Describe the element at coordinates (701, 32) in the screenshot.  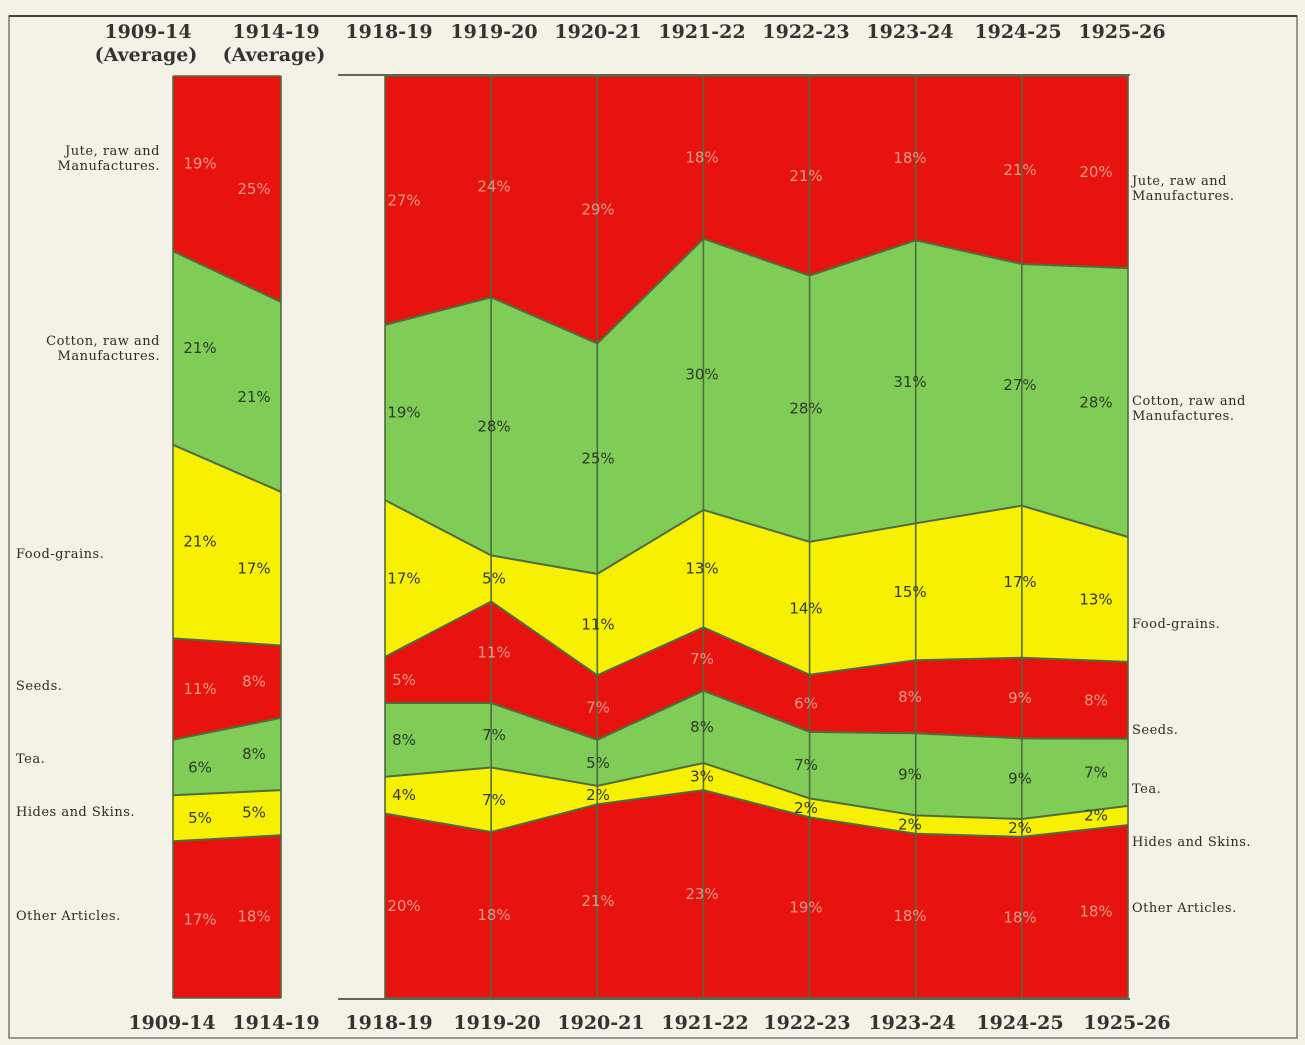
I see `year-label-top: 1921-22` at that location.